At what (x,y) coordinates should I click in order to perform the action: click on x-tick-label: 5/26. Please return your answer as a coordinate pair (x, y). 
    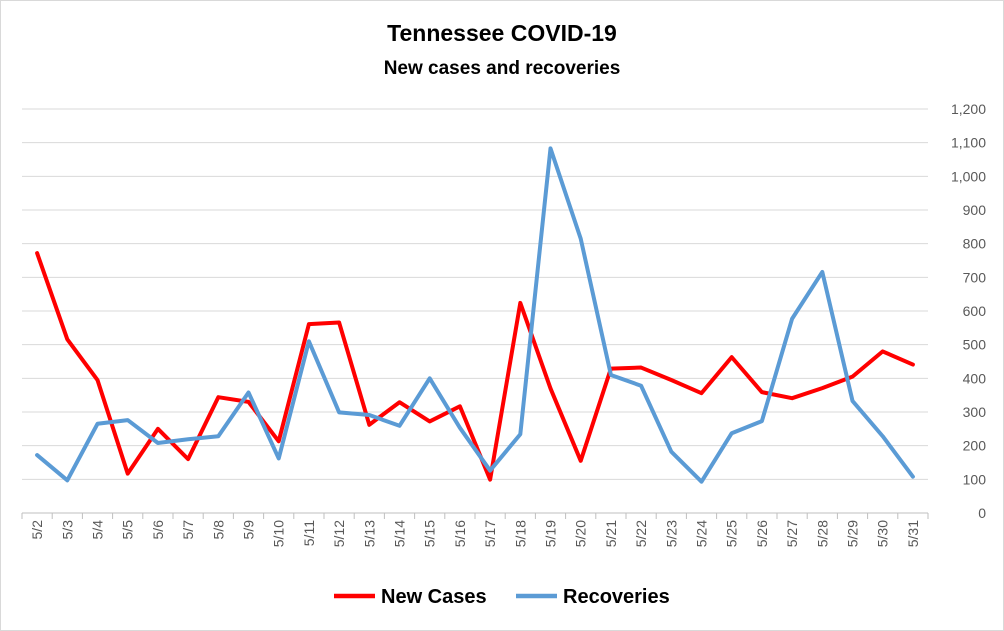
    Looking at the image, I should click on (762, 533).